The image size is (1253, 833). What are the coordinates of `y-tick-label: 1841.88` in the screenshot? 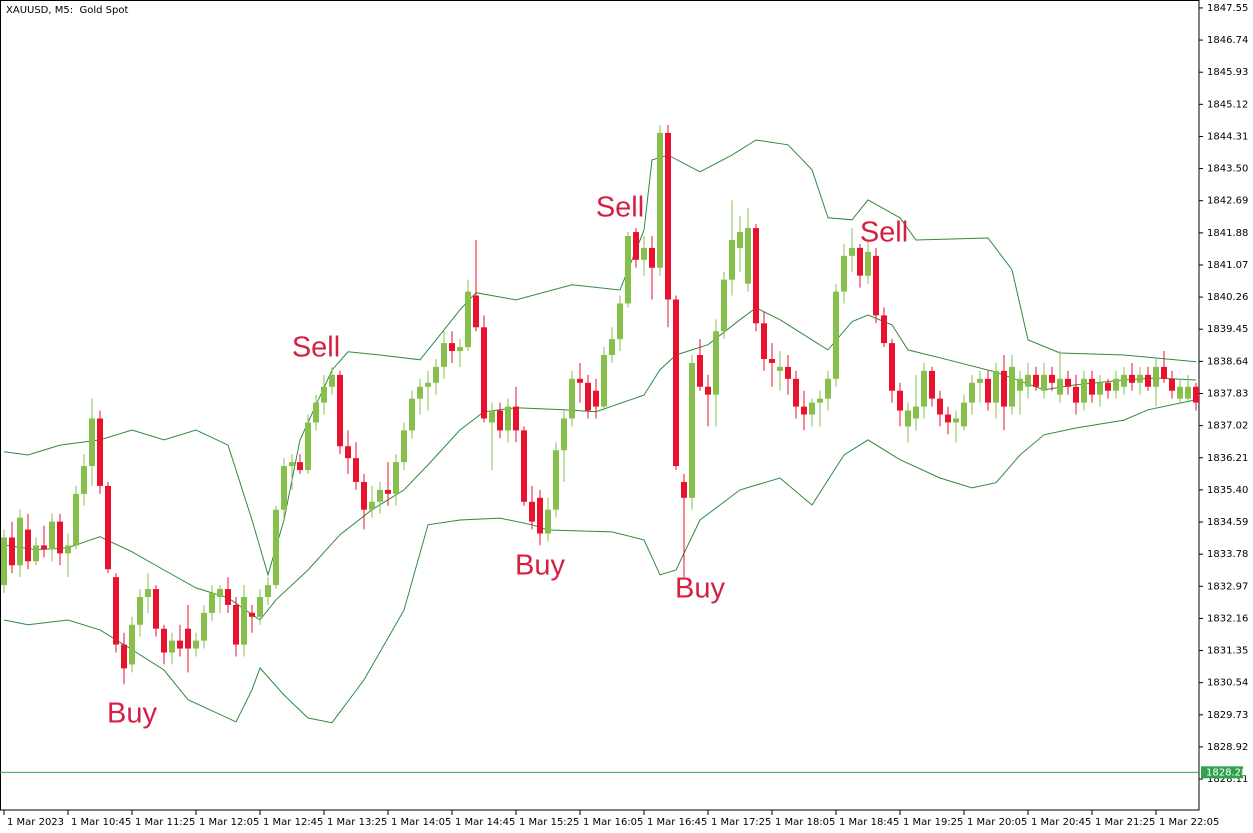 It's located at (1227, 233).